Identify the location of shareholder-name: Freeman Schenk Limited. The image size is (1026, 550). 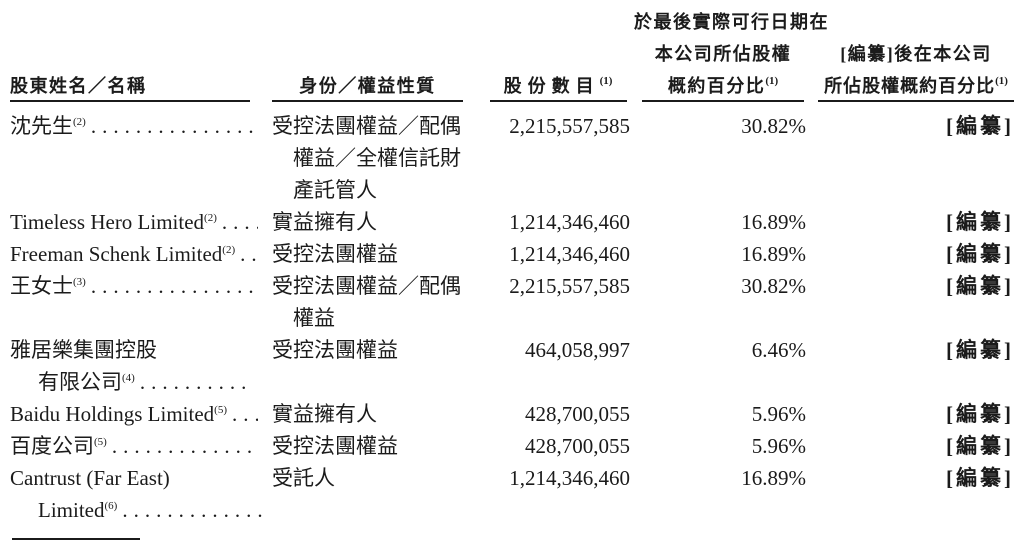
(116, 254).